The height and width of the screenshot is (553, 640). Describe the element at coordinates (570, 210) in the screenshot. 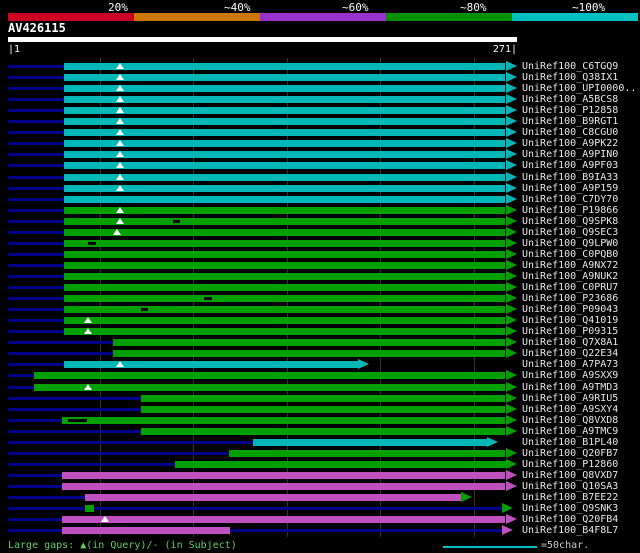

I see `subject-label: UniRef100_P19866` at that location.